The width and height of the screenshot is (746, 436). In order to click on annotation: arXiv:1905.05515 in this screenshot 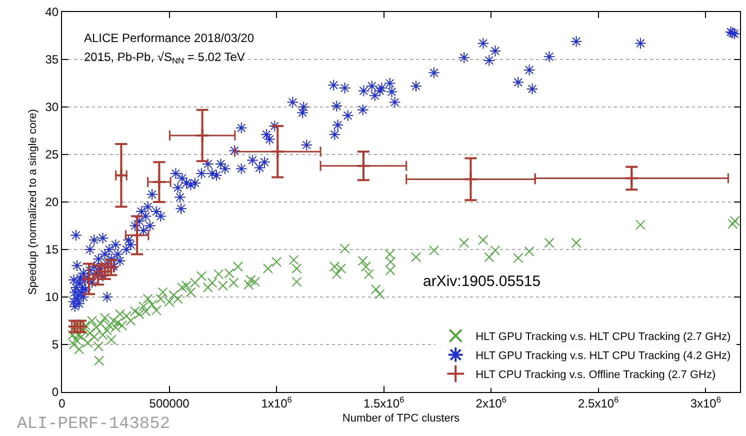, I will do `click(482, 281)`.